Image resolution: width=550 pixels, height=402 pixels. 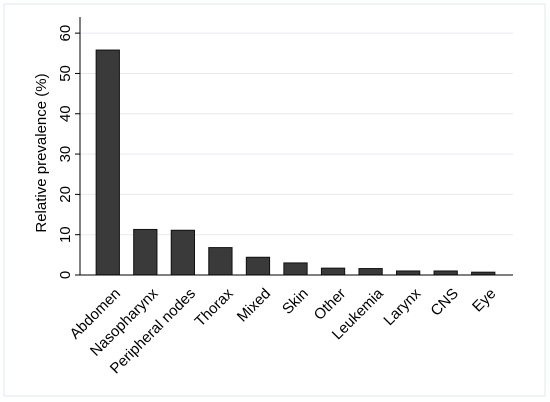 What do you see at coordinates (65, 33) in the screenshot?
I see `y-tick-label: 60` at bounding box center [65, 33].